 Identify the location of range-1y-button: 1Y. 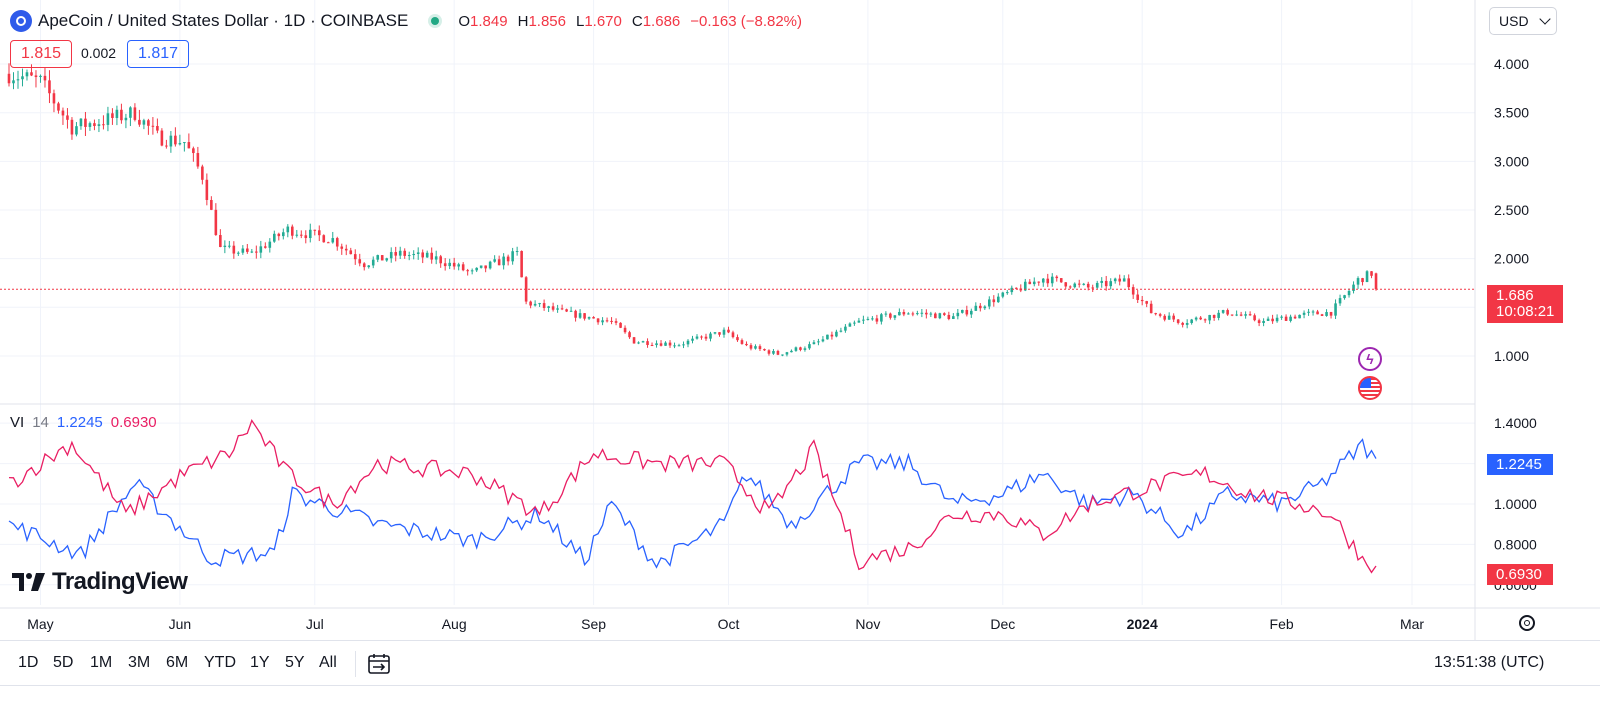
(260, 662).